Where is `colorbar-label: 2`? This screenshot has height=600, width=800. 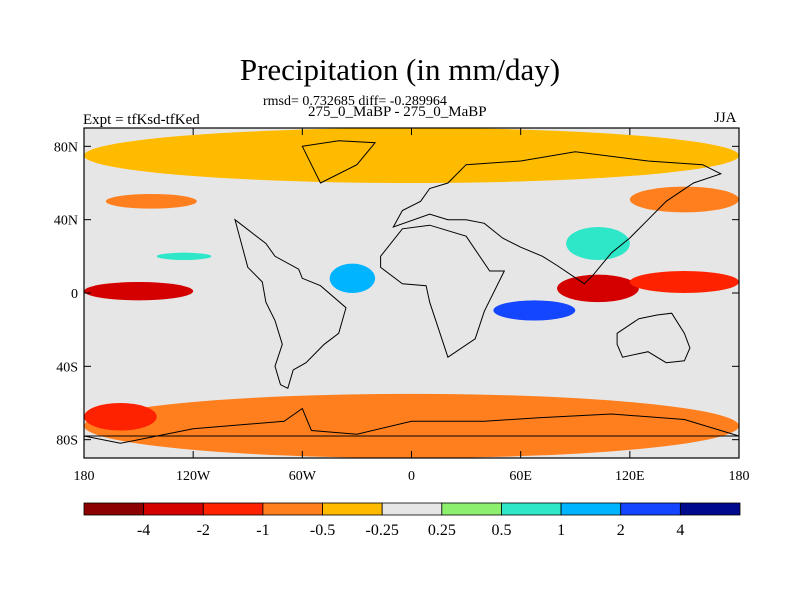 colorbar-label: 2 is located at coordinates (621, 530).